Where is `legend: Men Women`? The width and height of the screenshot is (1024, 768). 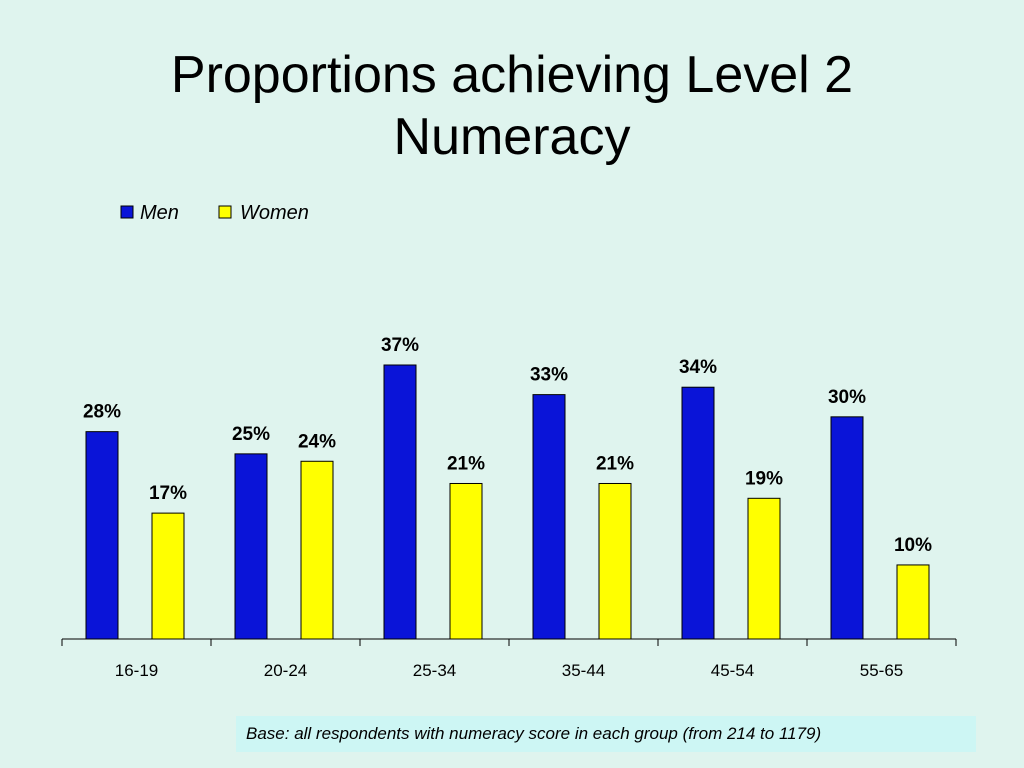
legend: Men Women is located at coordinates (214, 213).